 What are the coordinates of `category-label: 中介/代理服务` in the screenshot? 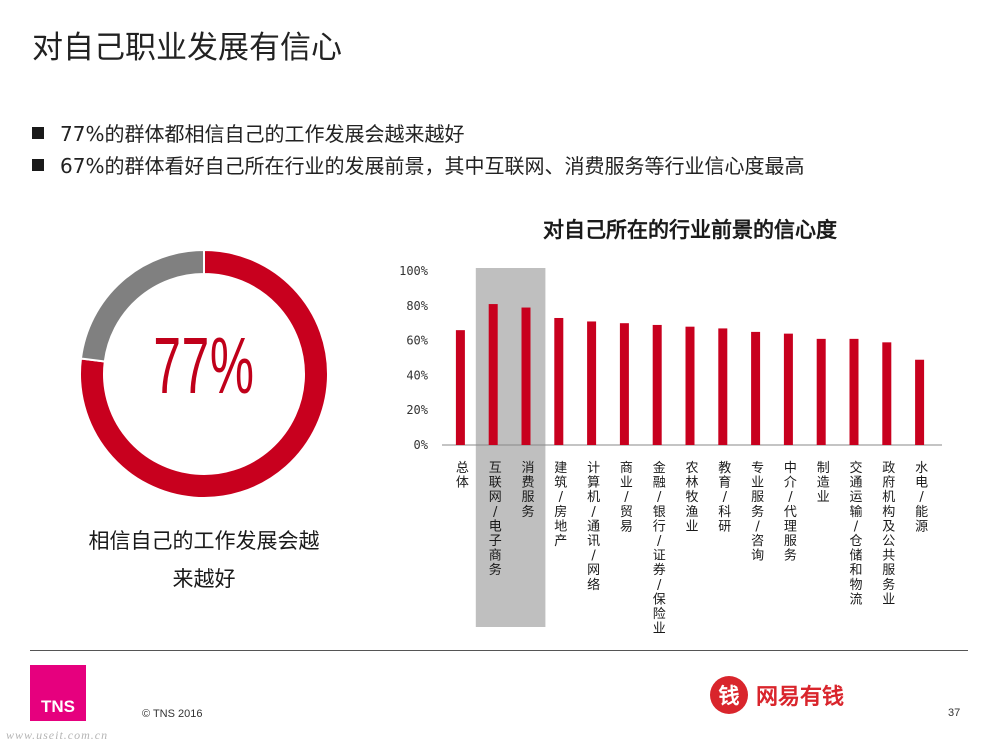 It's located at (790, 512).